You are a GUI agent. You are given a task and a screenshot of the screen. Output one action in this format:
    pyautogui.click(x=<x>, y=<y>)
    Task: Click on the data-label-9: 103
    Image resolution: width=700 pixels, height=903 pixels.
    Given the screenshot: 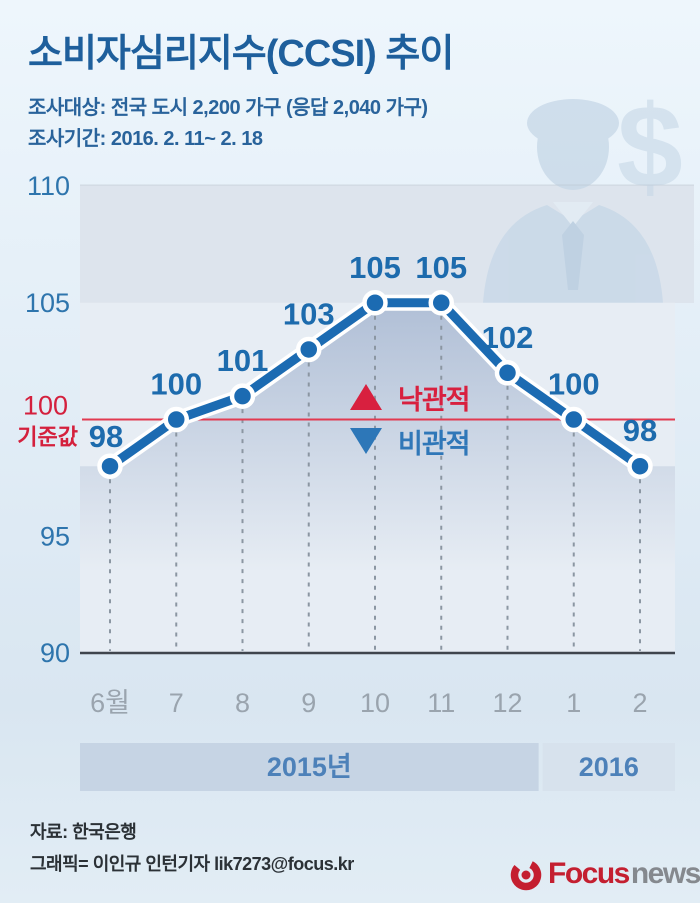 What is the action you would take?
    pyautogui.click(x=309, y=313)
    